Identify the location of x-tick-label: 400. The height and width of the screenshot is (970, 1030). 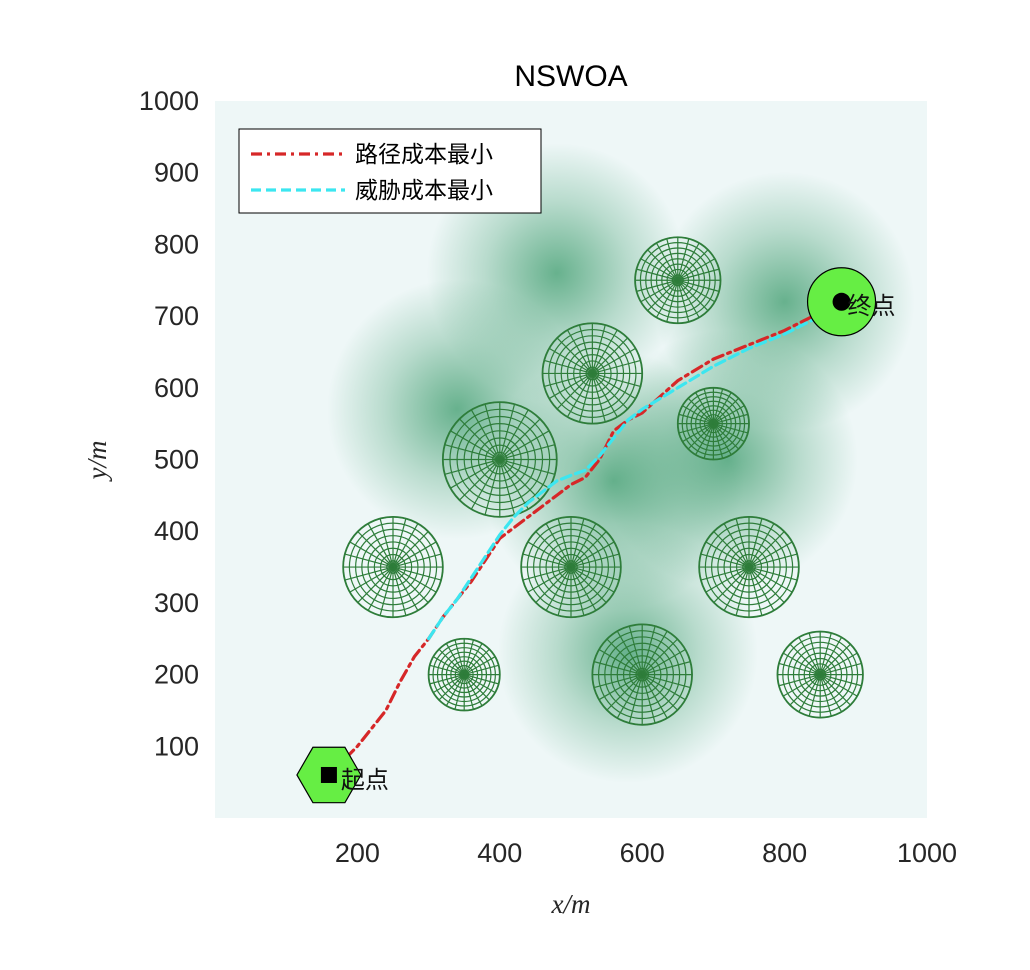
(499, 853).